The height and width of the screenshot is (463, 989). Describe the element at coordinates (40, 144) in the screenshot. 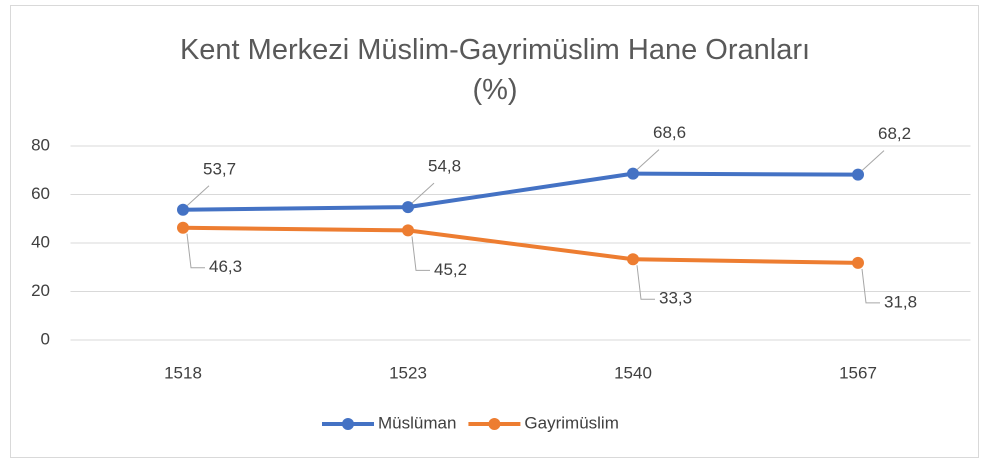

I see `y-tick-label: 80` at that location.